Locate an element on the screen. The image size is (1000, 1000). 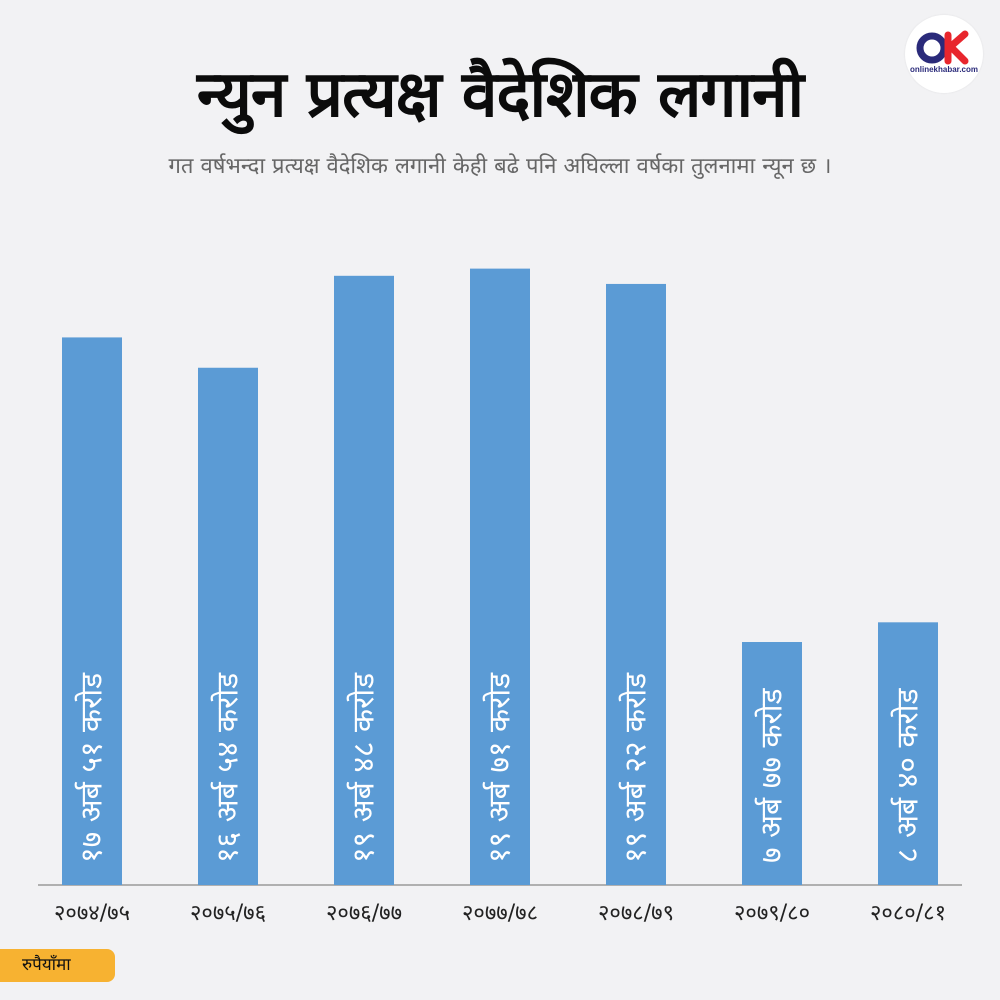
onlinekhabar-logo-icon: onlinekhabar.com is located at coordinates (944, 54).